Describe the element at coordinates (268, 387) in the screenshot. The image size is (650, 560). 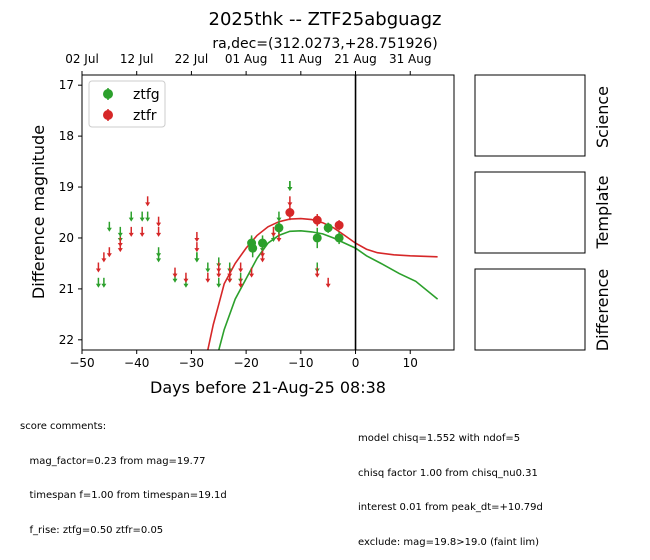
I see `x-axis-label: Days before 21-Aug-25 08:38` at that location.